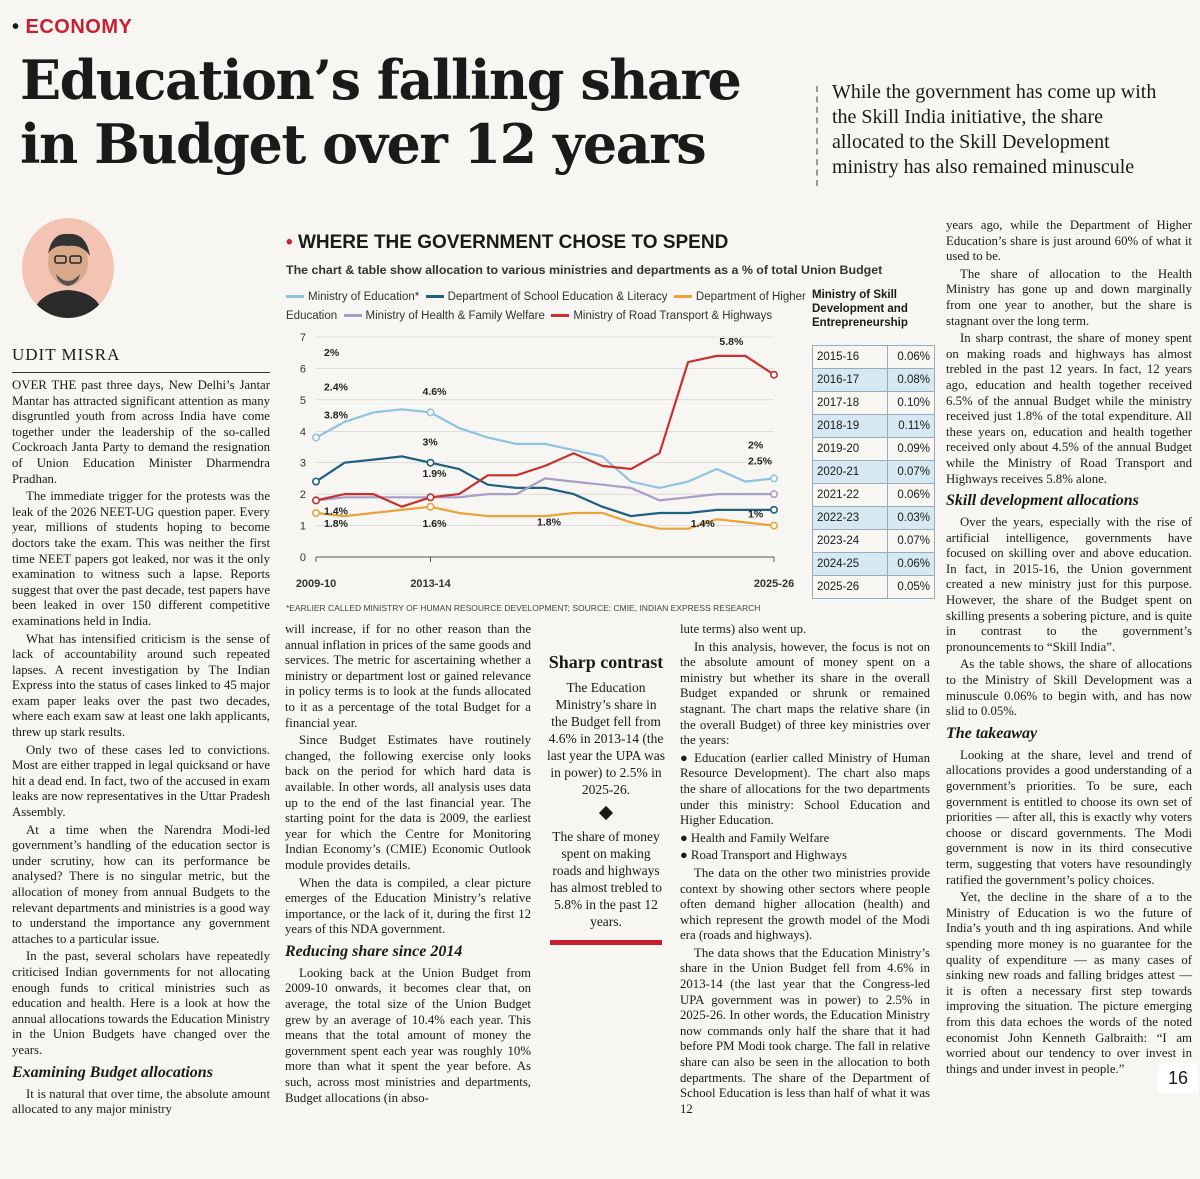 The height and width of the screenshot is (1179, 1200). What do you see at coordinates (303, 401) in the screenshot?
I see `y-tick-label: 5` at bounding box center [303, 401].